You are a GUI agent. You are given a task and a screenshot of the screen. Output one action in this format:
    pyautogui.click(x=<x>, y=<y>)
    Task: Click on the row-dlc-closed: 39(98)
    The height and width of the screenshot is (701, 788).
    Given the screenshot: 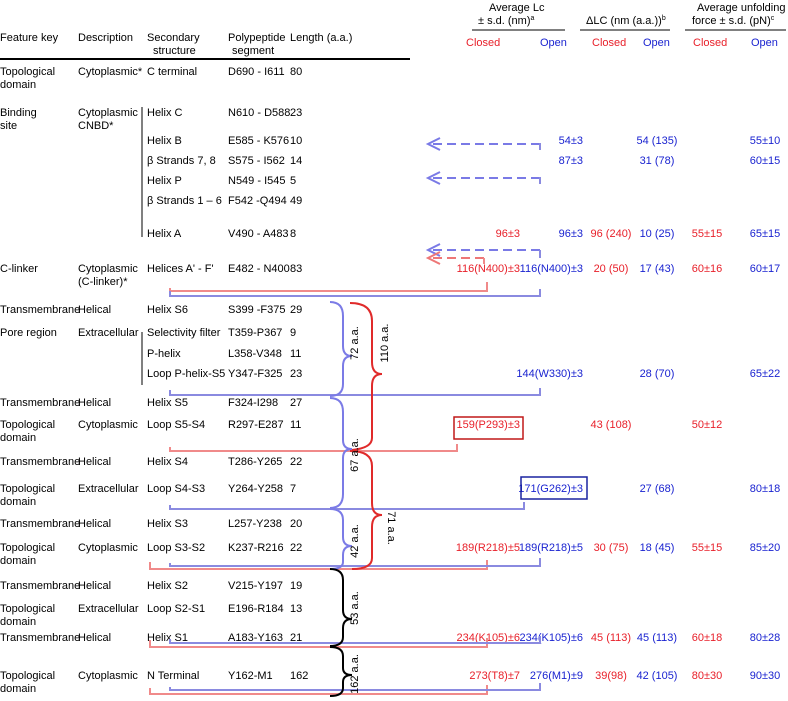 What is the action you would take?
    pyautogui.click(x=611, y=676)
    